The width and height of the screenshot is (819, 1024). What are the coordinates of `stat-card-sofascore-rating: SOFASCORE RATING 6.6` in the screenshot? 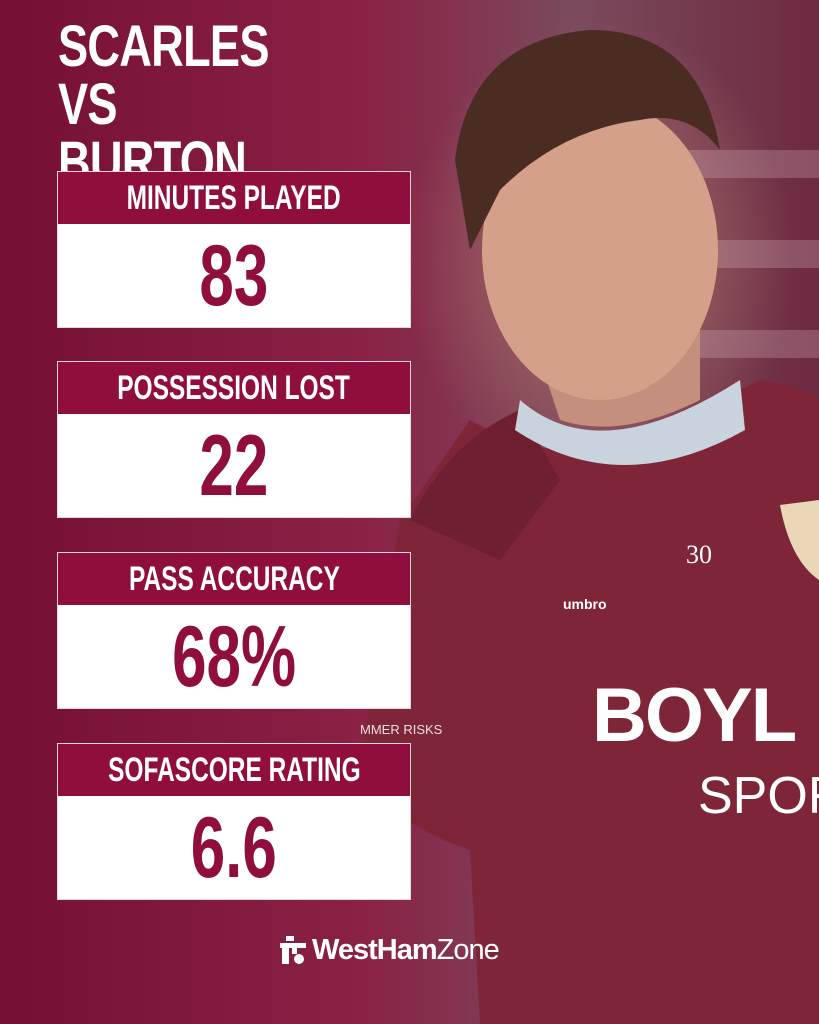 It's located at (234, 821).